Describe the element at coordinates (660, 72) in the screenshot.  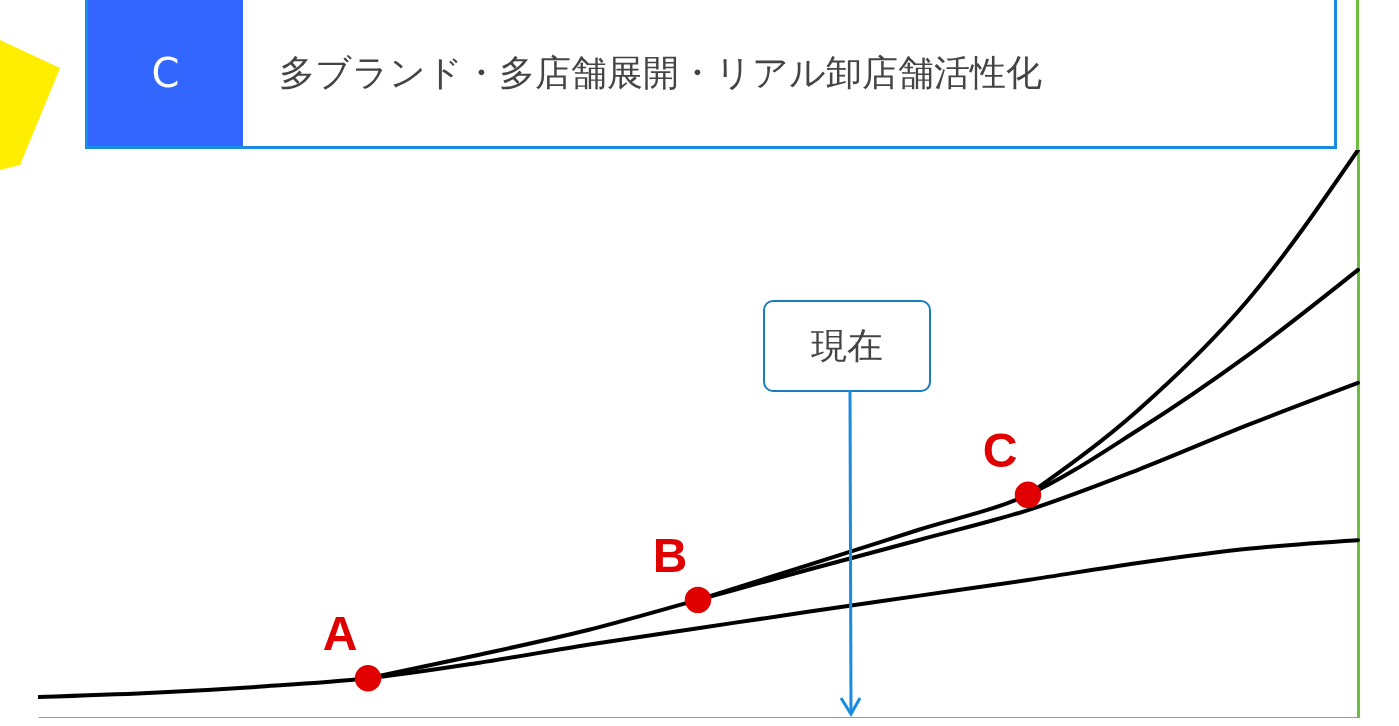
I see `chart-subtitle: 多ブランド・多店舗展開・リアル卸店舗活性化` at that location.